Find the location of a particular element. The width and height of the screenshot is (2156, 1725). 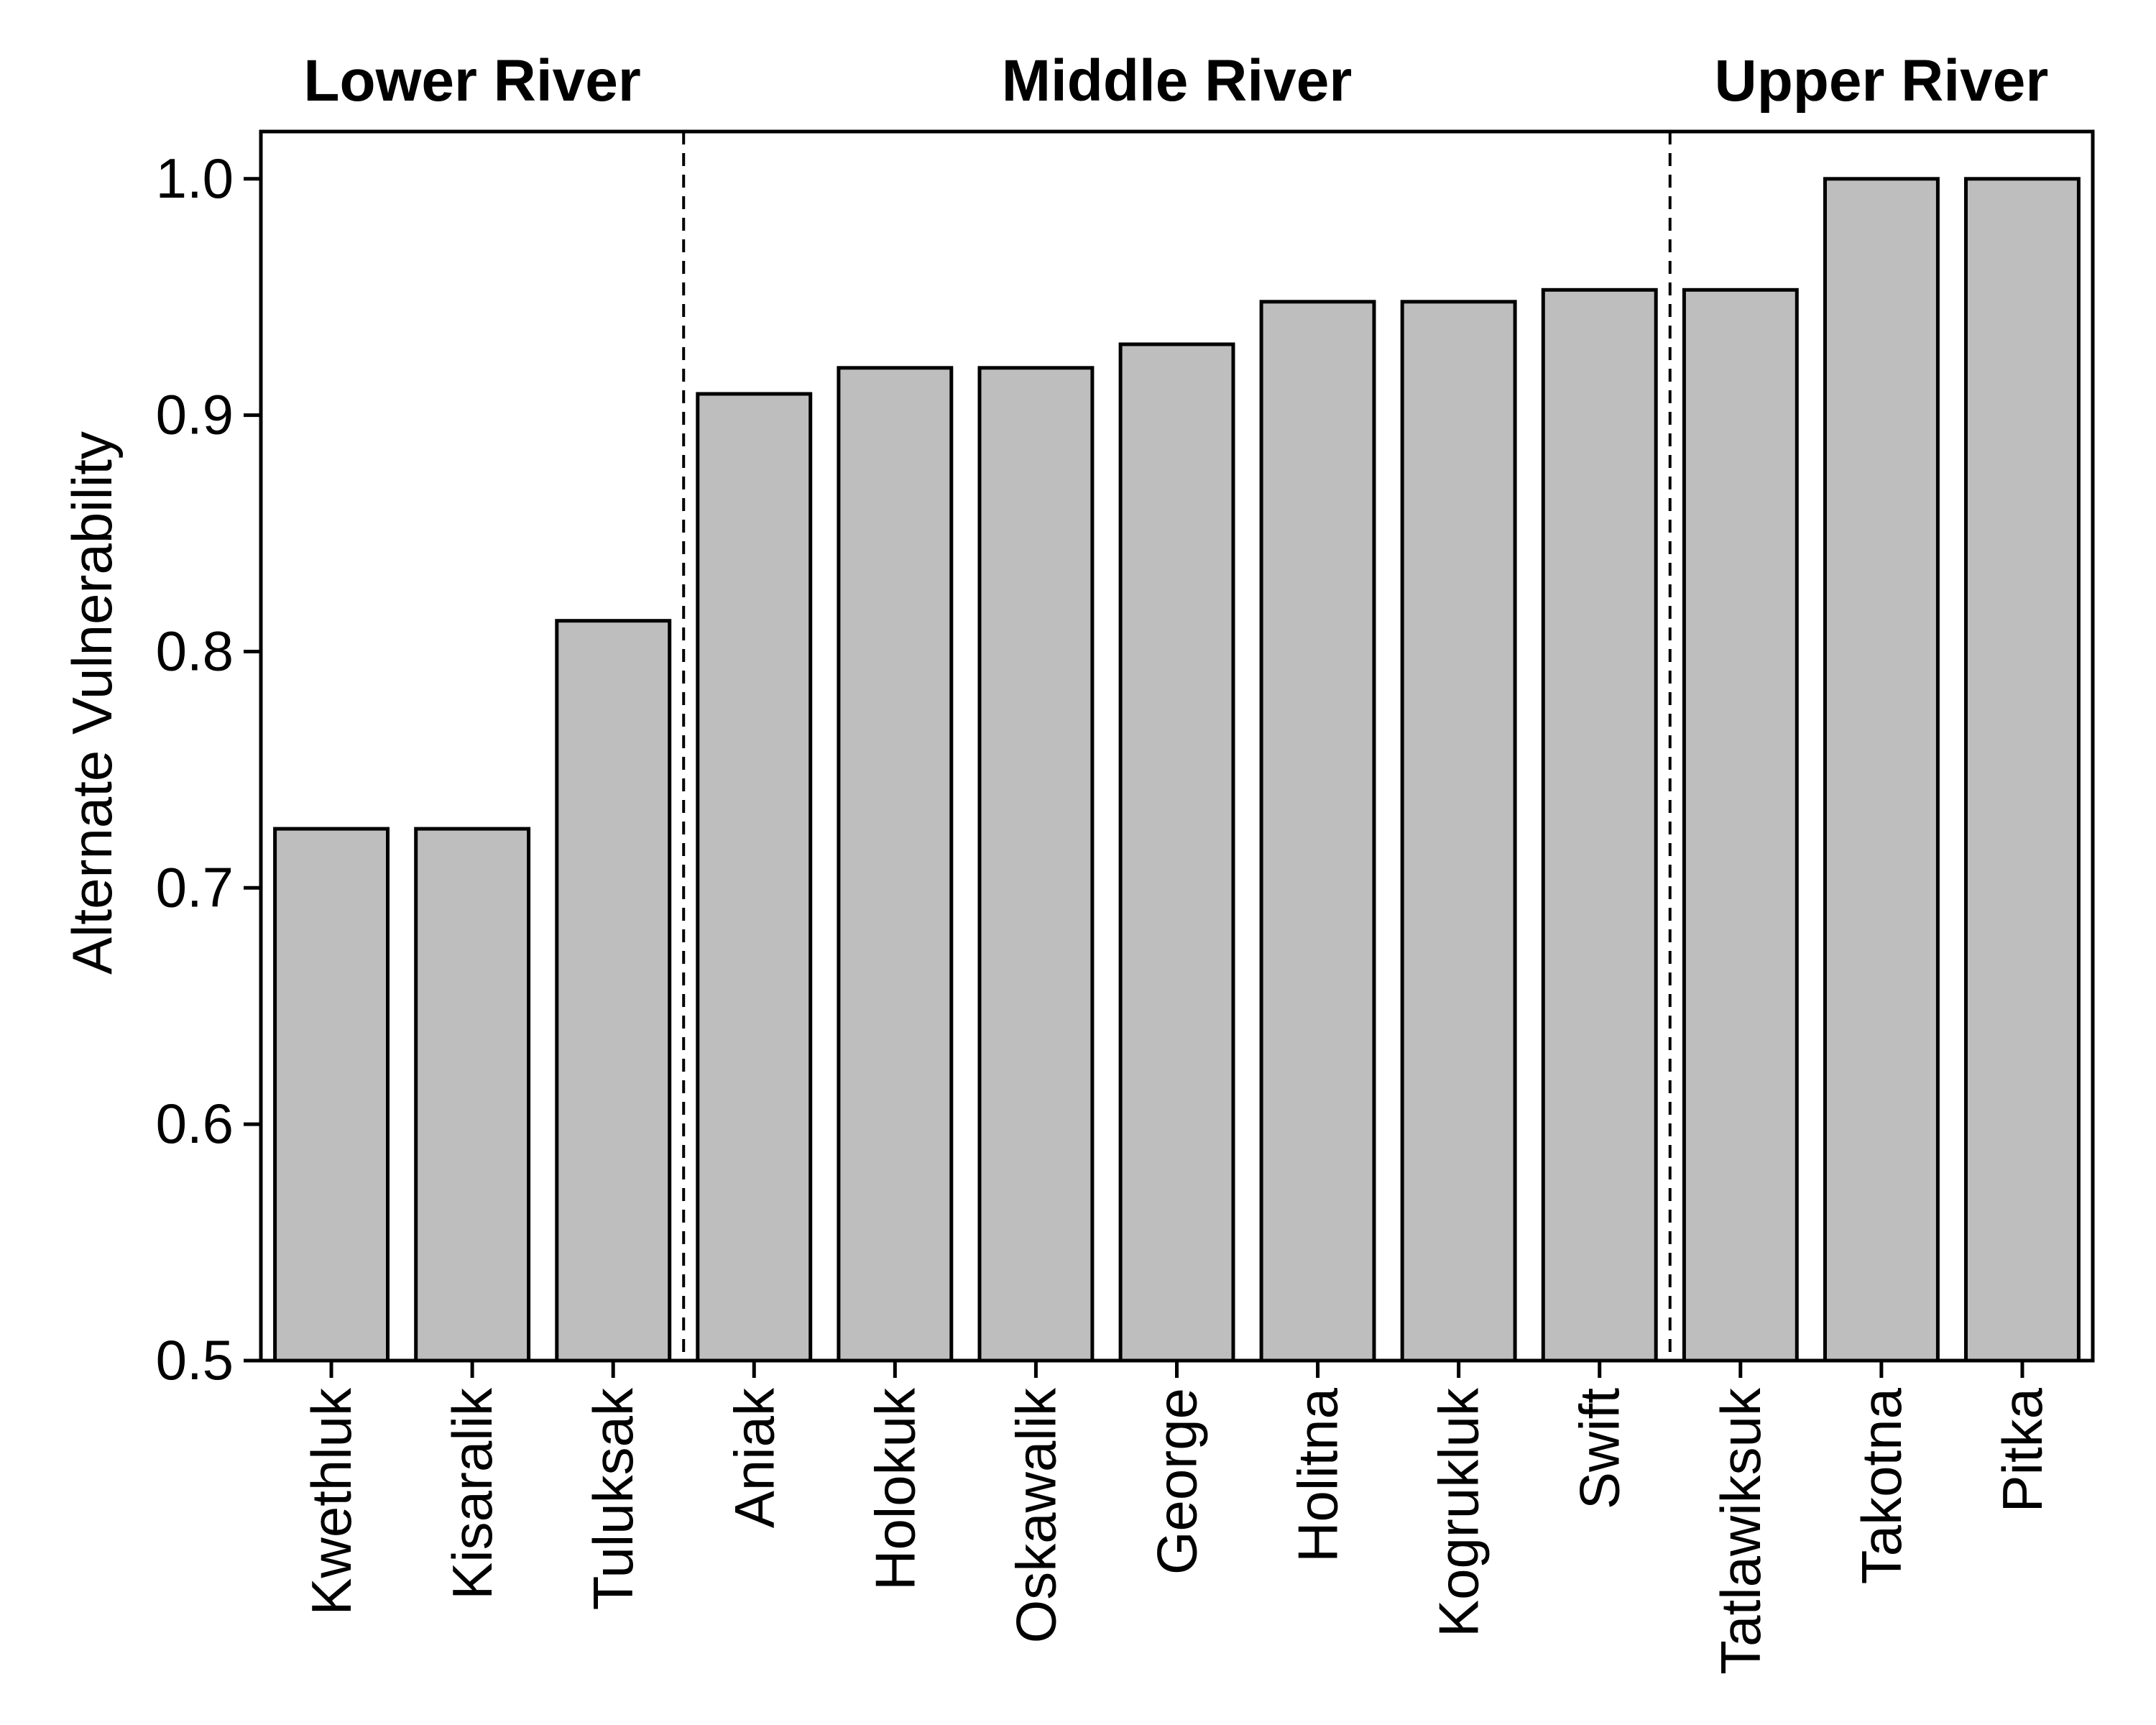

y-axis: 0.5 0.6 0.7 0.8 0.9 1.0 is located at coordinates (209, 769).